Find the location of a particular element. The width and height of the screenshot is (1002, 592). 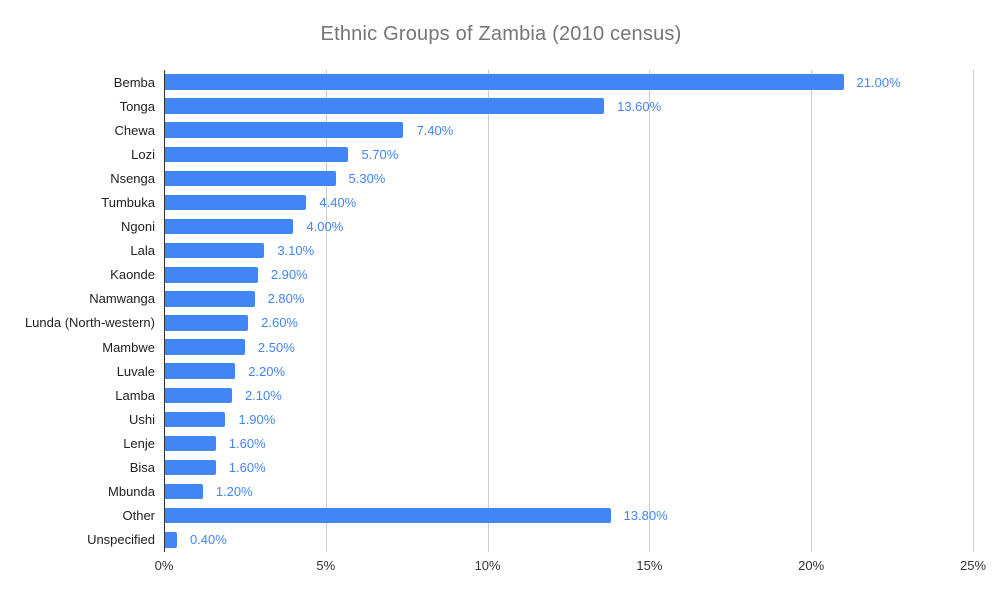

value-label: 2.90% is located at coordinates (289, 275).